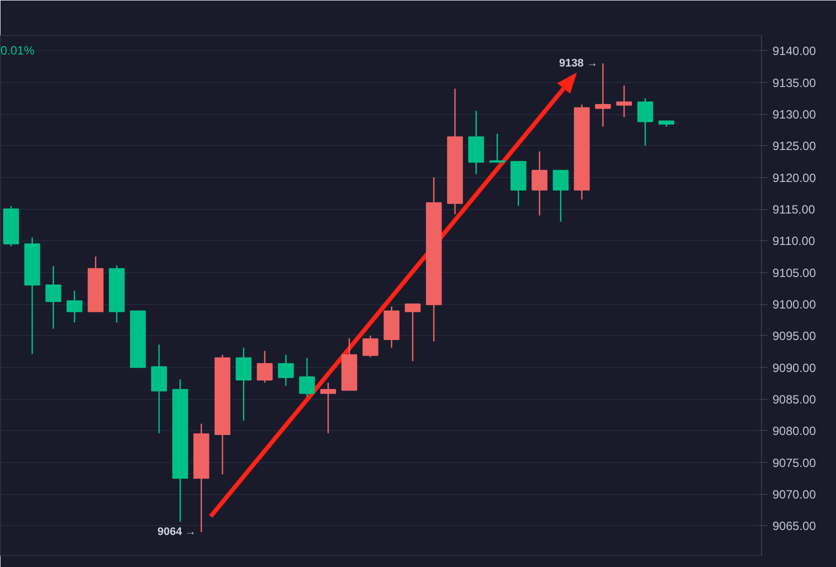  Describe the element at coordinates (794, 463) in the screenshot. I see `y-tick-label: 9075.00` at that location.